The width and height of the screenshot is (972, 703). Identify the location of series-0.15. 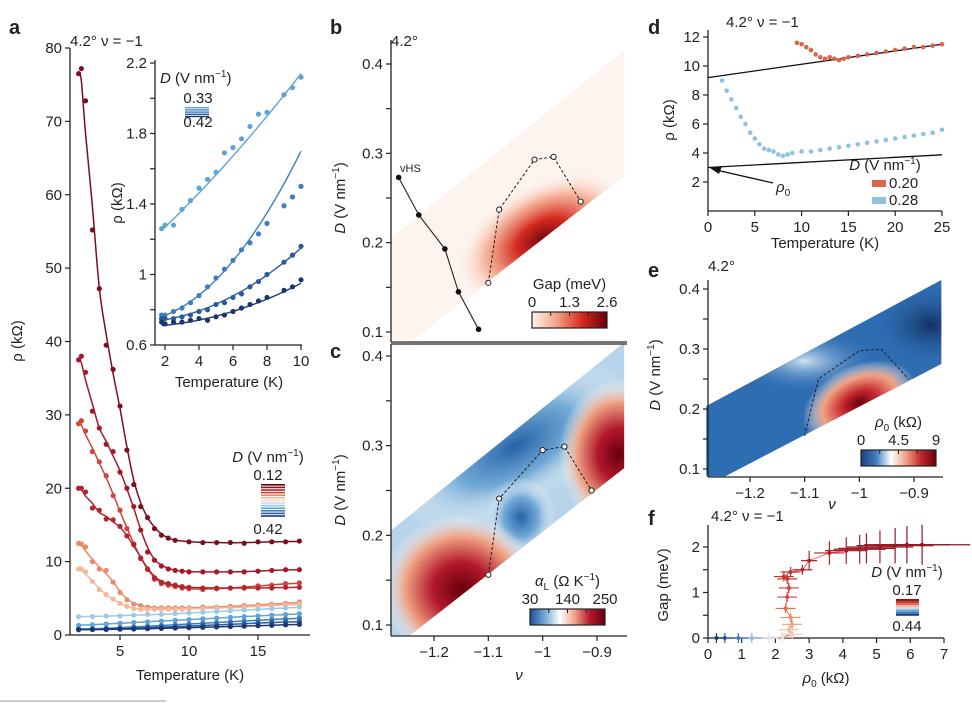
(189, 464).